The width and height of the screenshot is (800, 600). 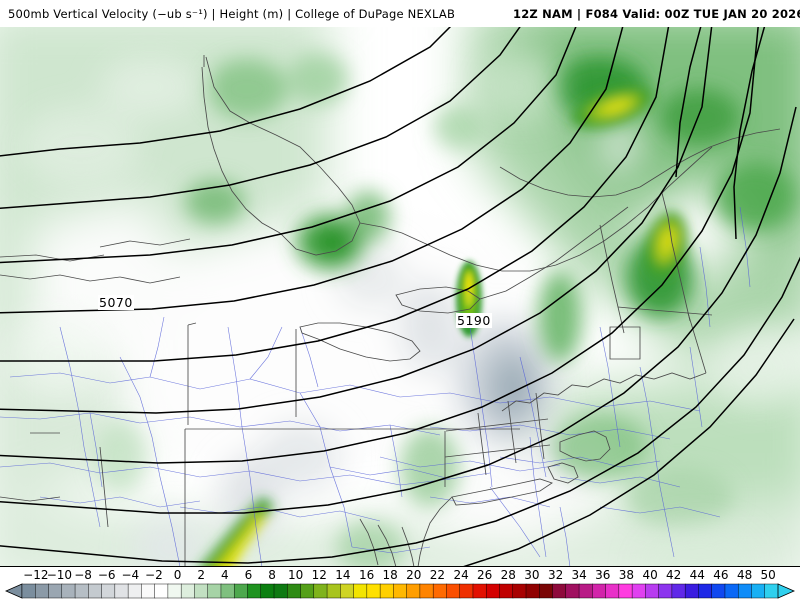 I want to click on colorbar-swatches, so click(x=400, y=591).